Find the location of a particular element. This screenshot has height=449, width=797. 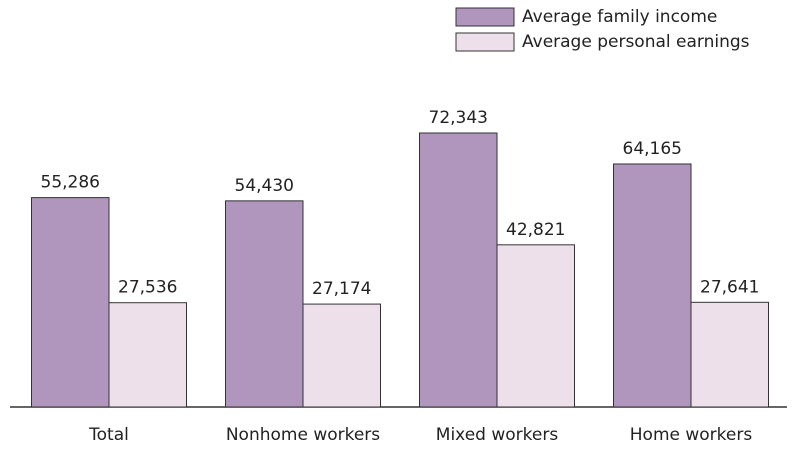

data-label: 27,641 is located at coordinates (729, 287).